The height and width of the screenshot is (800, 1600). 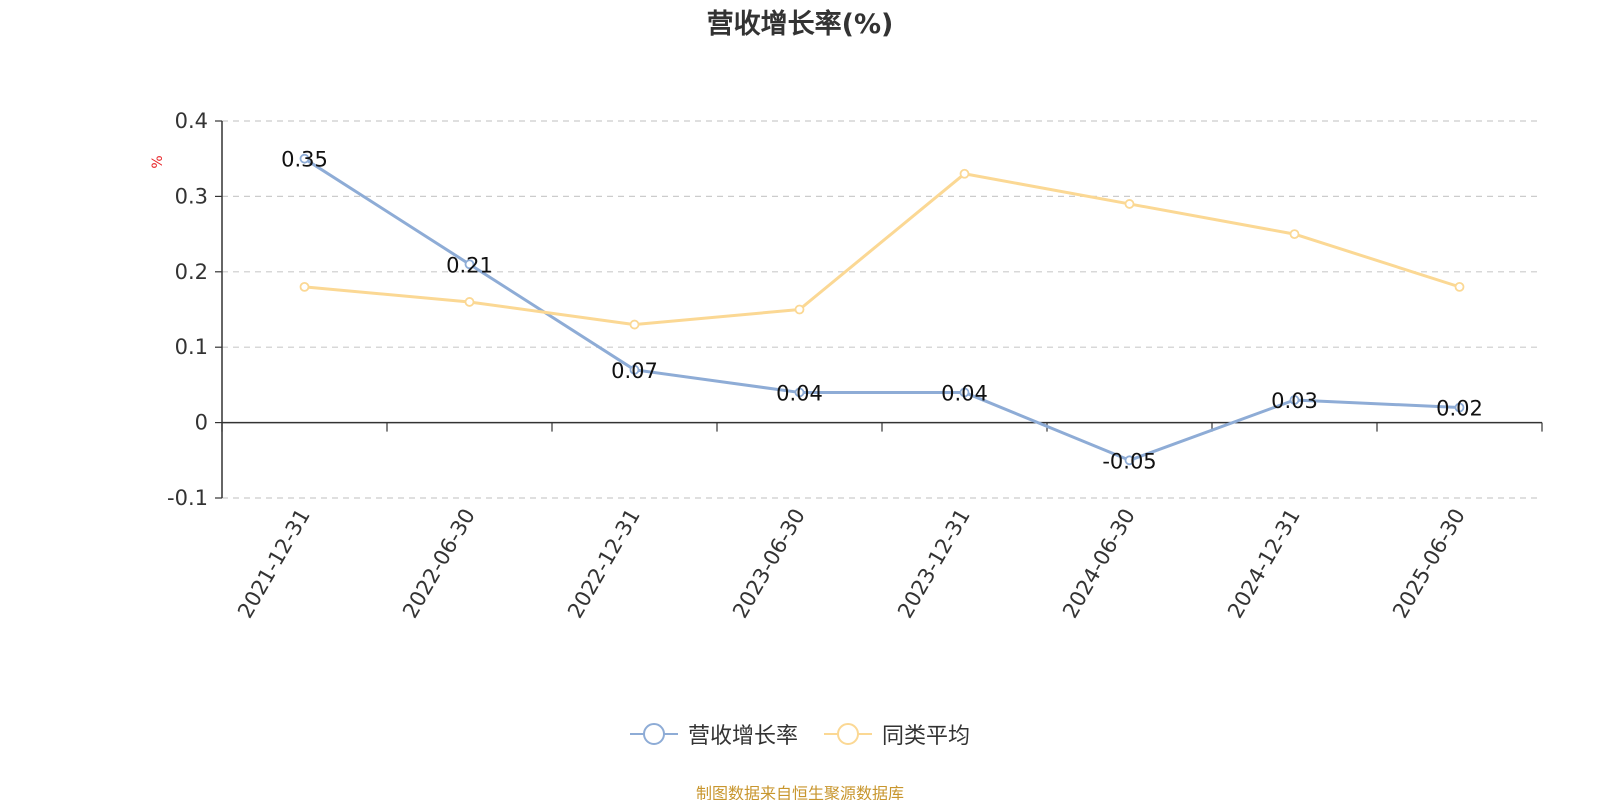 What do you see at coordinates (769, 564) in the screenshot?
I see `x-tick-label: 2023-06-30` at bounding box center [769, 564].